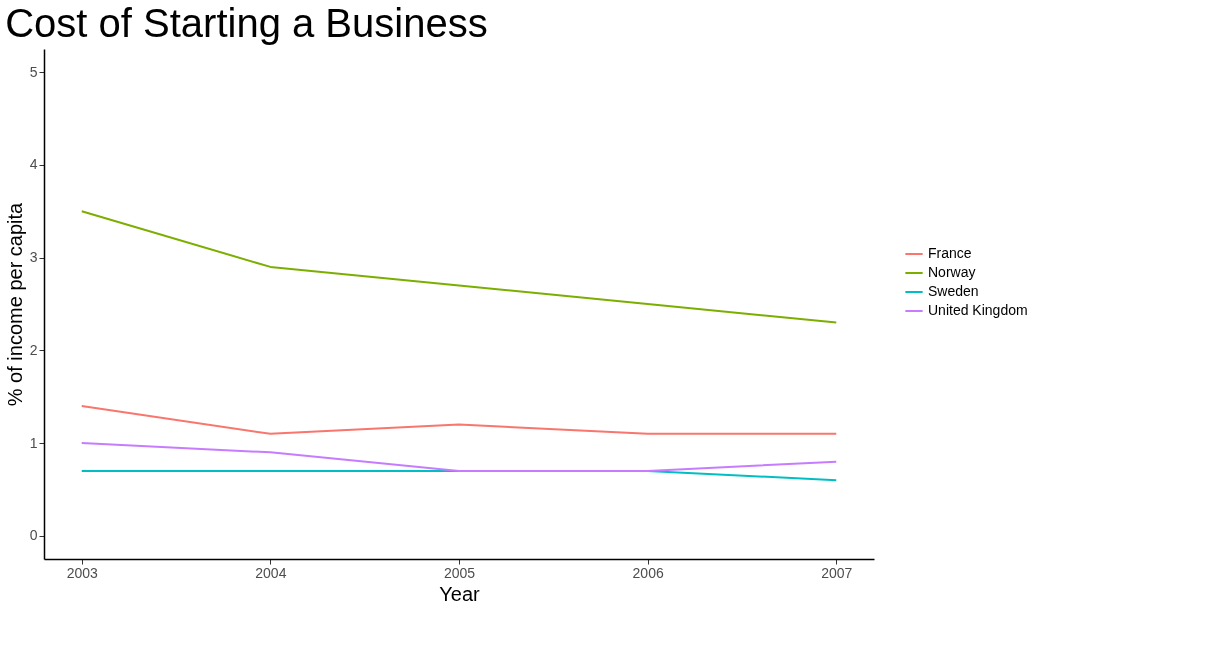 The height and width of the screenshot is (654, 1223). I want to click on x-tick-label: 2007, so click(837, 572).